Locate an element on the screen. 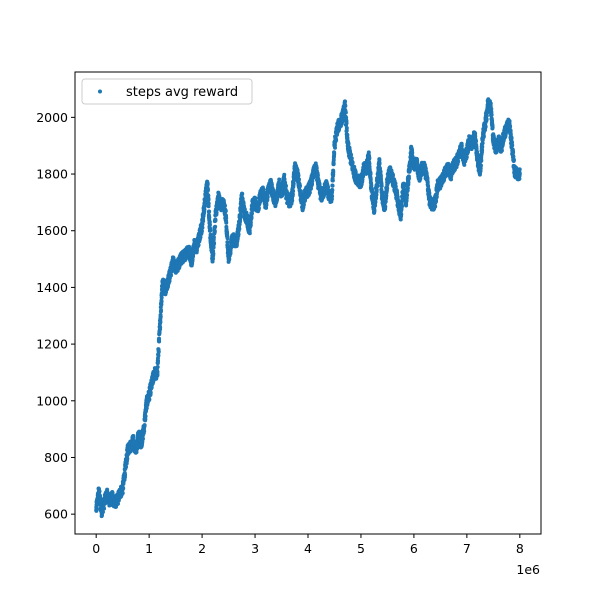 The width and height of the screenshot is (600, 600). x-tick-label: 6 is located at coordinates (414, 548).